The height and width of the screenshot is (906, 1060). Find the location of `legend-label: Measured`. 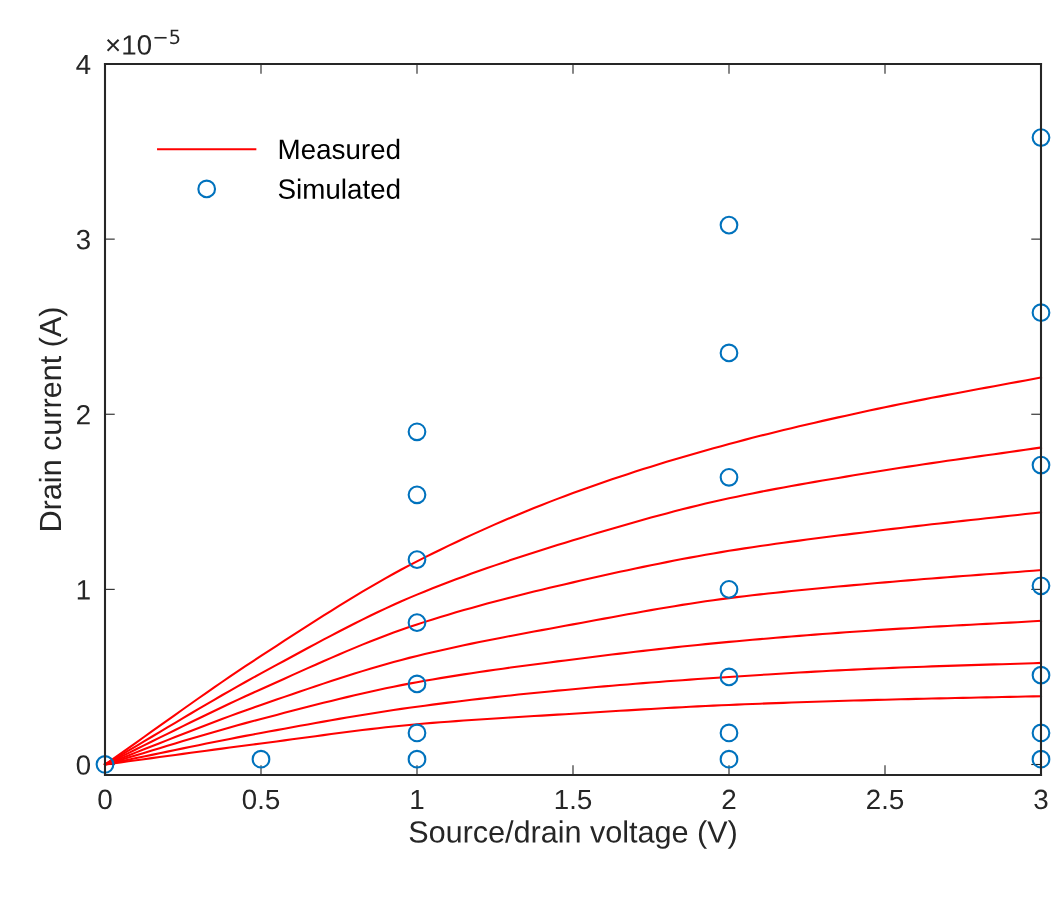

legend-label: Measured is located at coordinates (339, 149).